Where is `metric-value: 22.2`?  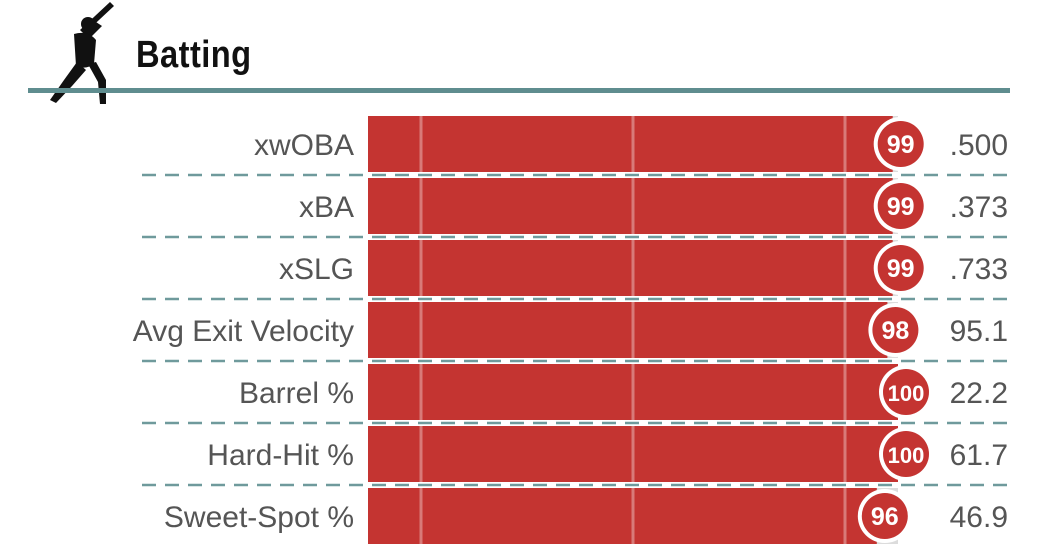 metric-value: 22.2 is located at coordinates (979, 393).